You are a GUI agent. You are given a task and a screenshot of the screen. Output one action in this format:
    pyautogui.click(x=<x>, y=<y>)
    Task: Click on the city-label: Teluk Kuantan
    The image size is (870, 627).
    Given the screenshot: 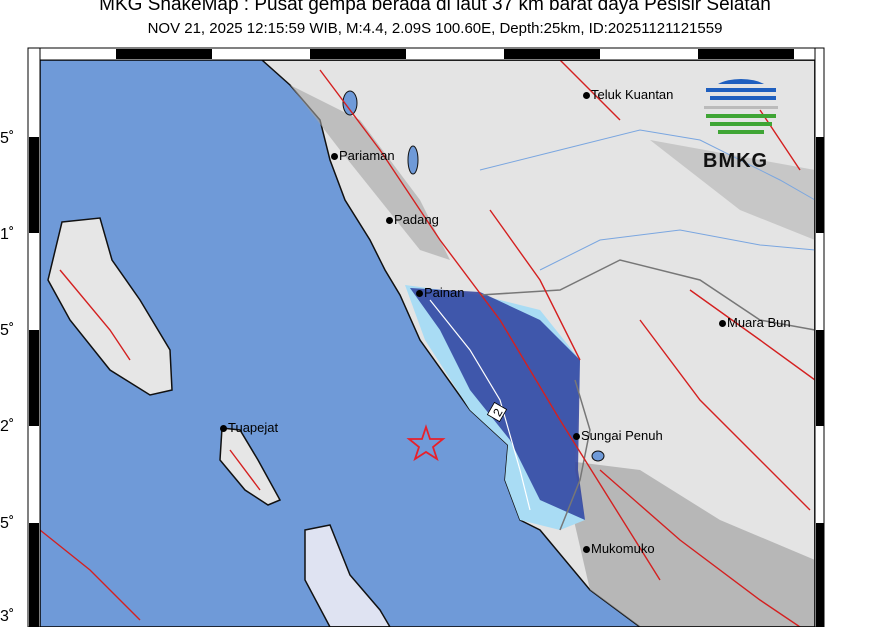 What is the action you would take?
    pyautogui.click(x=628, y=94)
    